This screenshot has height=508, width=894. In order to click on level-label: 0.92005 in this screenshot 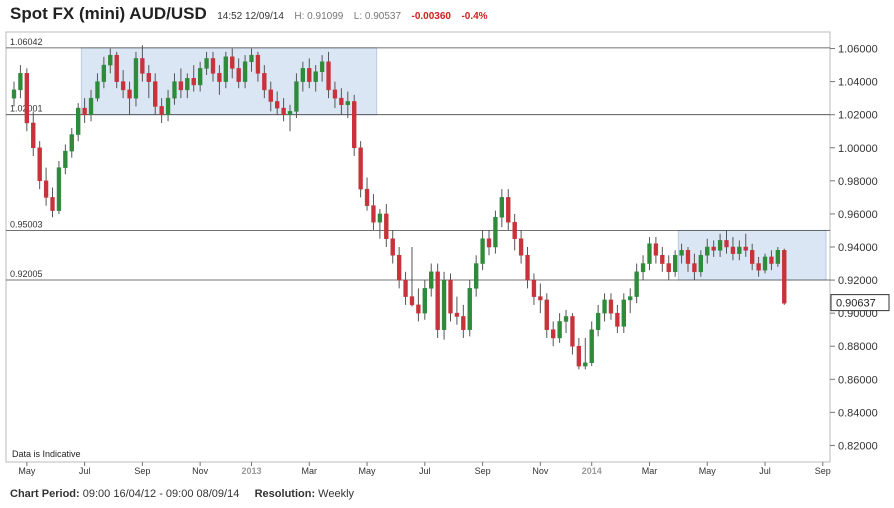, I will do `click(26, 274)`.